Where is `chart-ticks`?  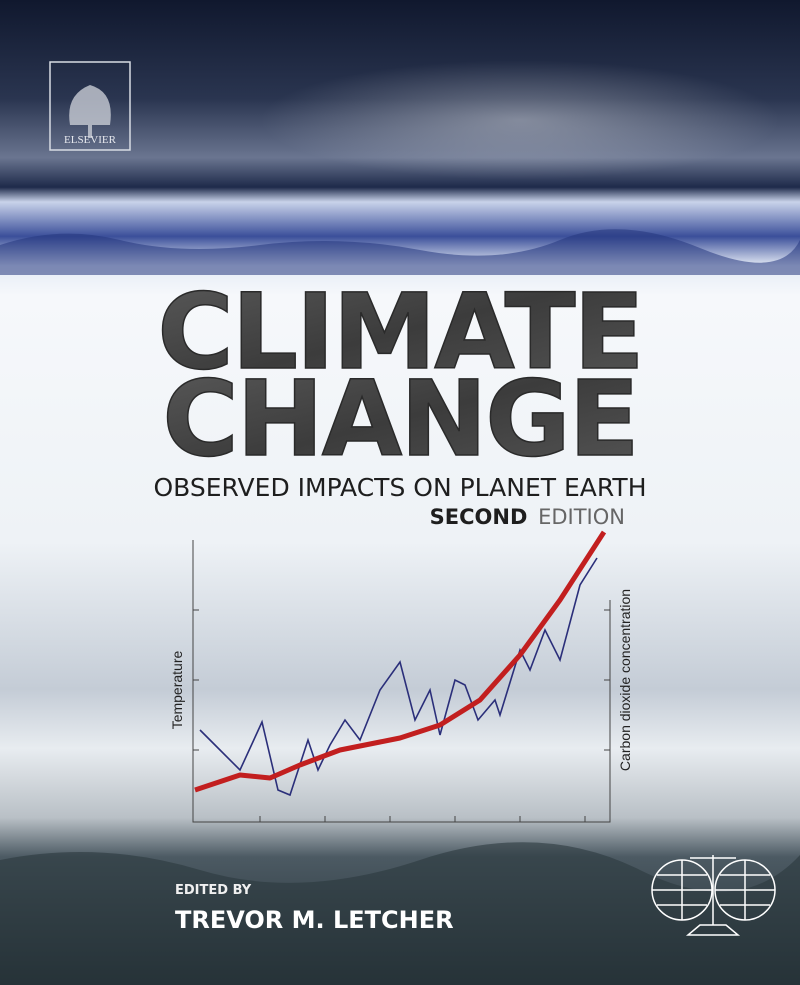
chart-ticks is located at coordinates (401, 715).